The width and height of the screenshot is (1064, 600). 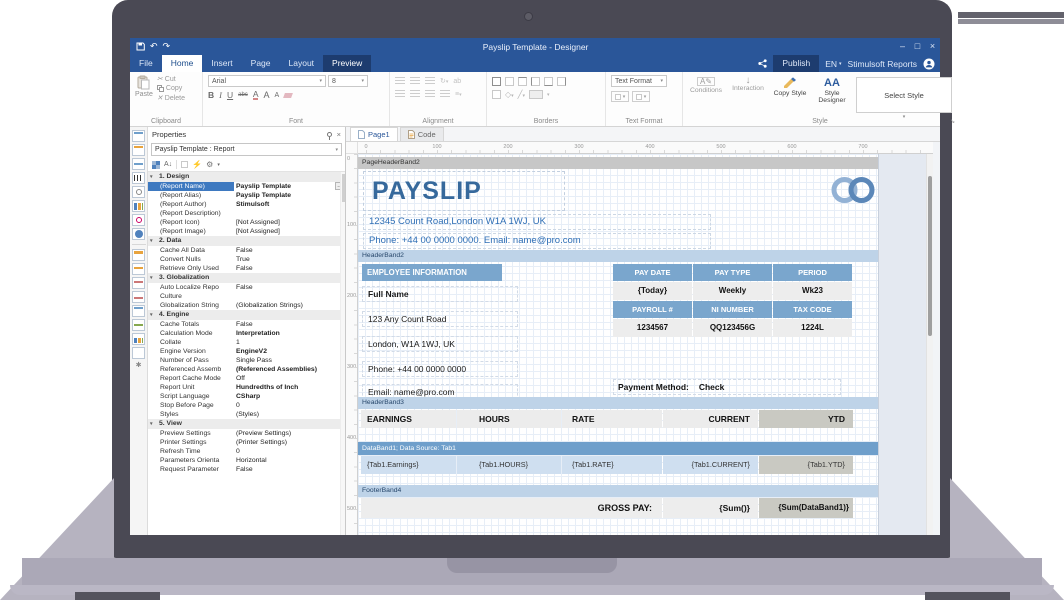 I want to click on conditions-button: A✎ Conditions, so click(x=706, y=85).